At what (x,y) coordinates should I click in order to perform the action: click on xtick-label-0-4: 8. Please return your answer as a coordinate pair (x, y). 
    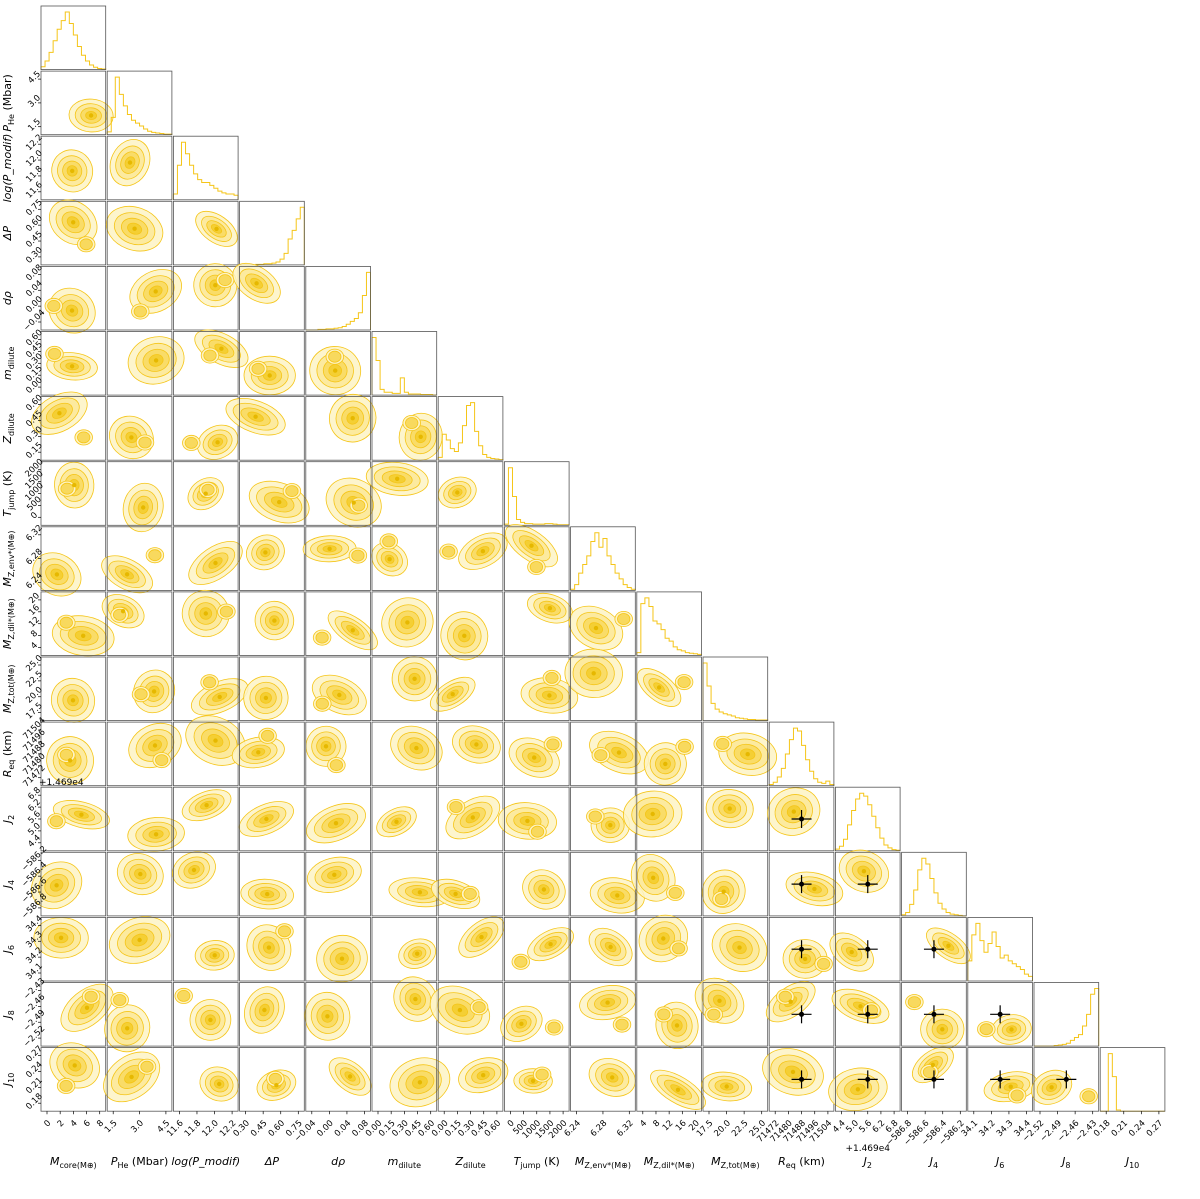
    Looking at the image, I should click on (100, 1123).